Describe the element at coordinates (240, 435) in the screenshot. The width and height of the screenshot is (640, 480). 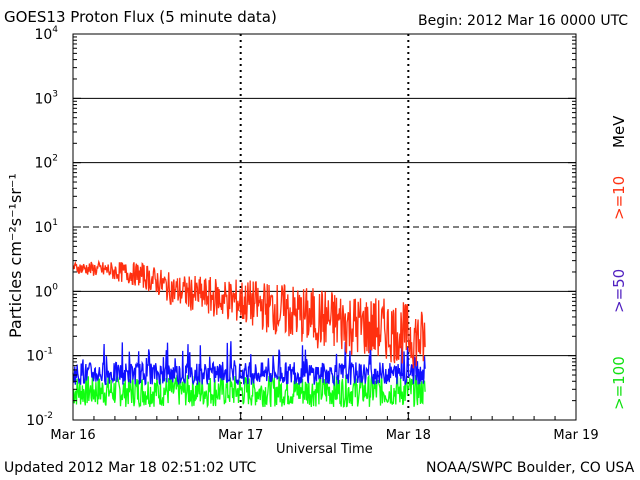
I see `x-tick-label-1: Mar 17` at that location.